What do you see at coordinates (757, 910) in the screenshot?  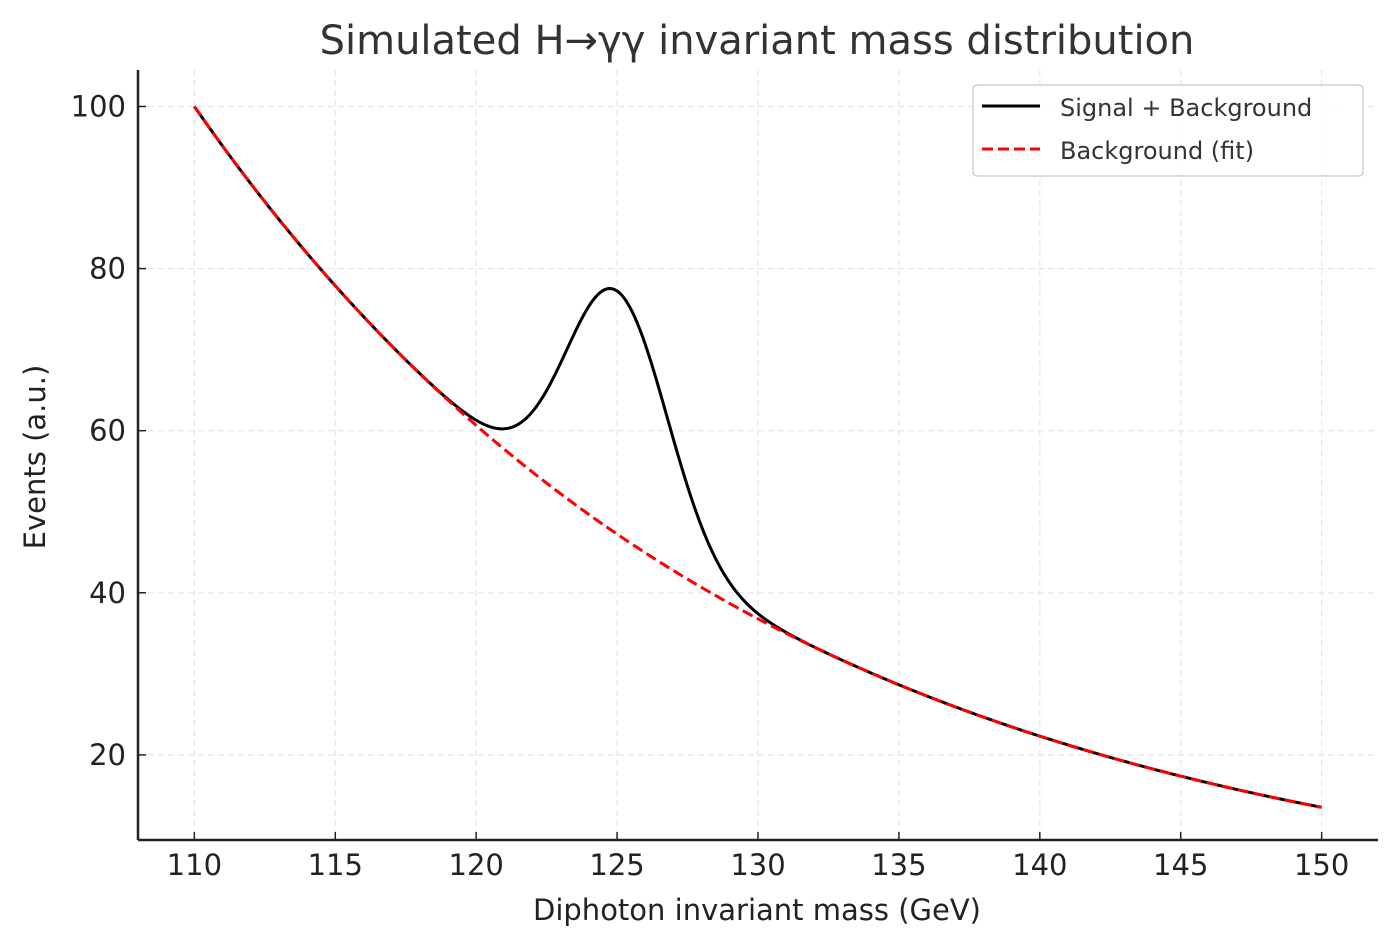 I see `x-axis-label: Diphoton invariant mass (GeV)` at bounding box center [757, 910].